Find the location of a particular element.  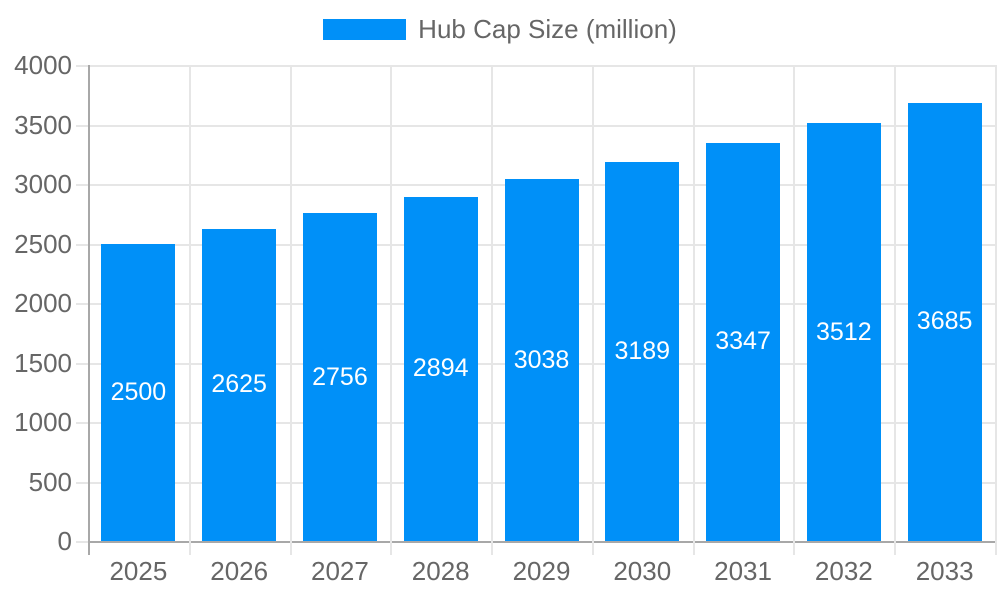

y-axis-label: 0 is located at coordinates (64, 541).